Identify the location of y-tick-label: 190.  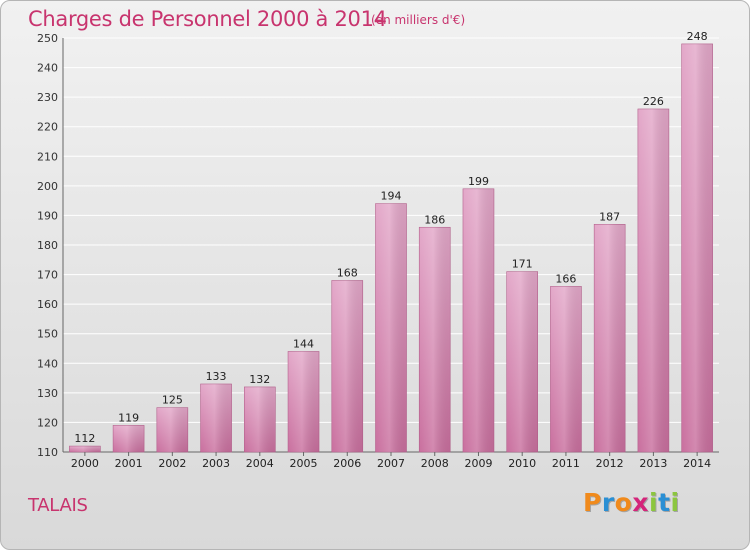
(47, 215).